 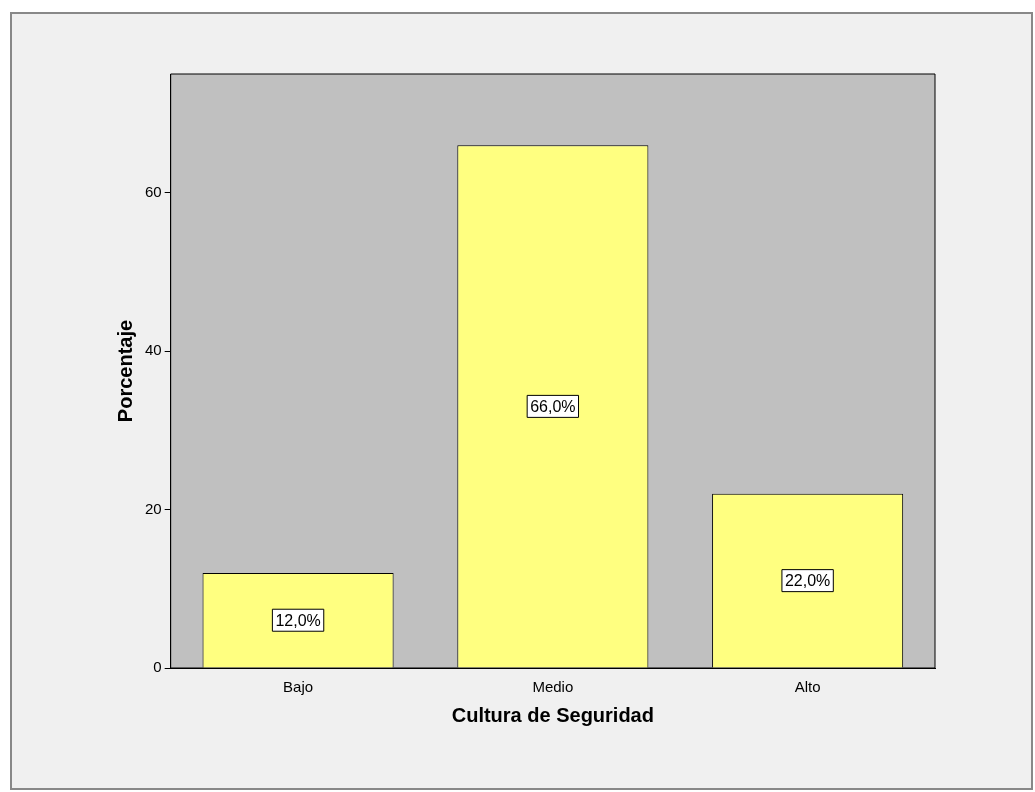 I want to click on x-axis-title: Cultura de Seguridad, so click(x=552, y=714).